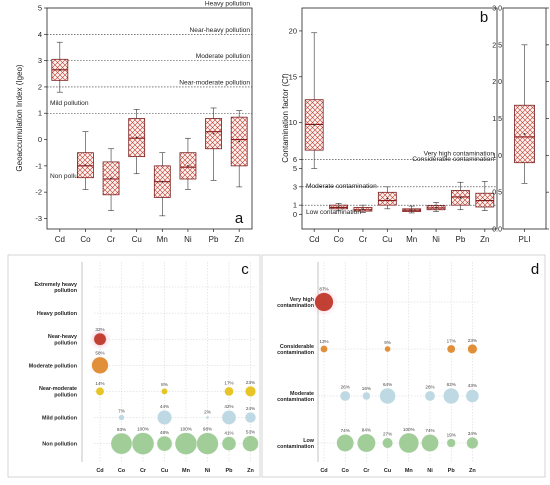 The image size is (550, 485). Describe the element at coordinates (164, 414) in the screenshot. I see `bubble-cu-5: 44%` at that location.